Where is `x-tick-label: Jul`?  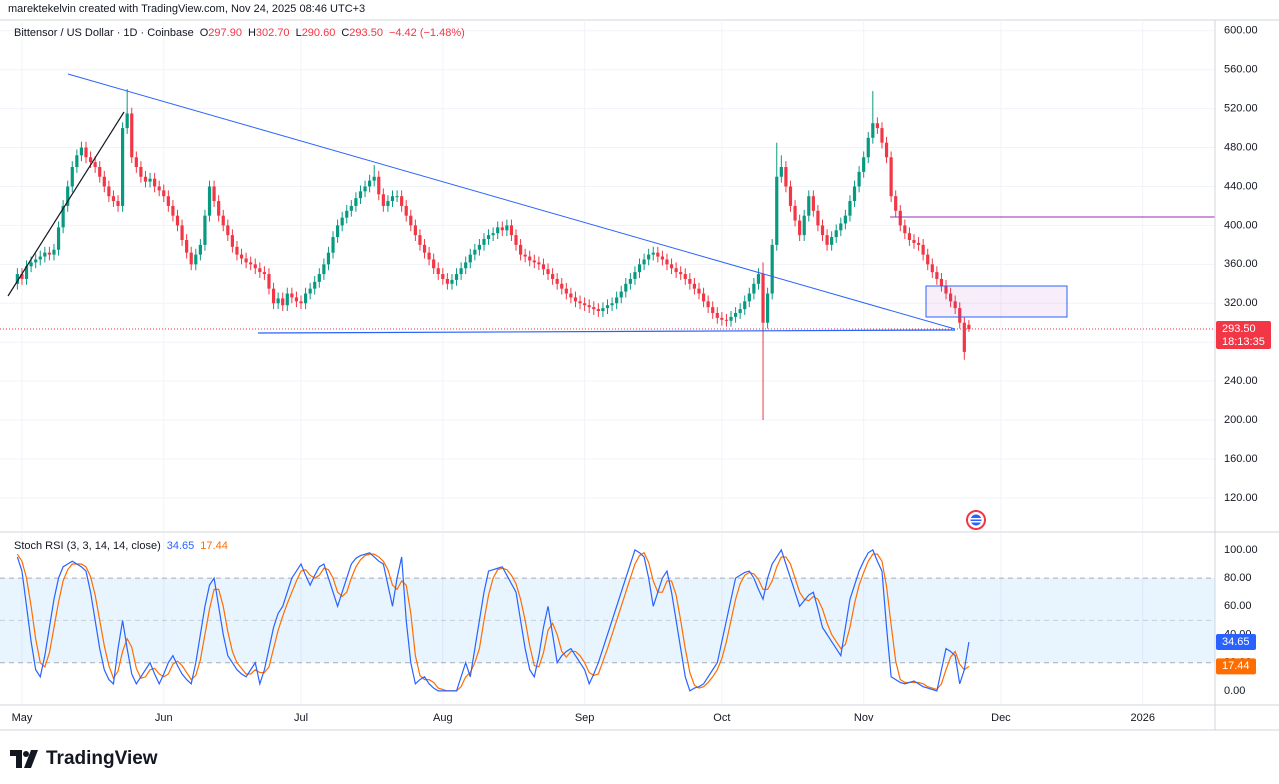
x-tick-label: Jul is located at coordinates (301, 718).